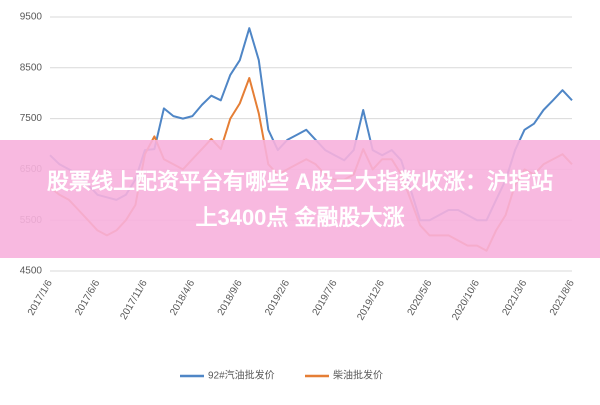 The height and width of the screenshot is (405, 600). What do you see at coordinates (31, 118) in the screenshot?
I see `y-tick-label: 7500` at bounding box center [31, 118].